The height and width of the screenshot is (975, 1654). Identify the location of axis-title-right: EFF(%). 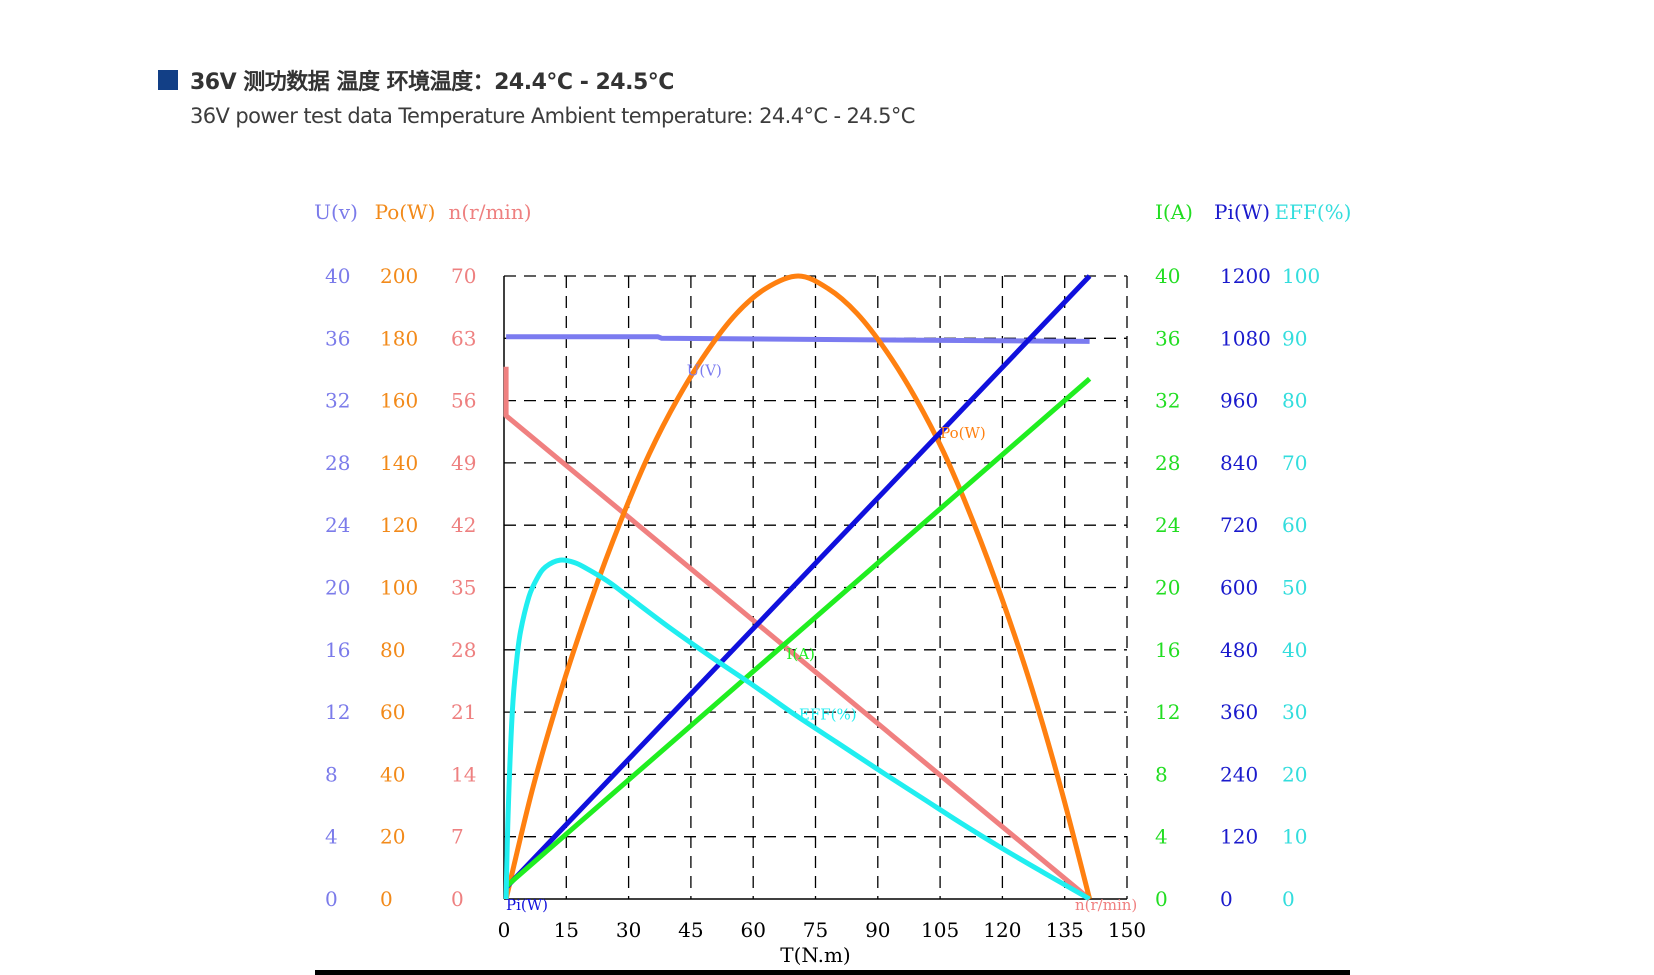
(1313, 212).